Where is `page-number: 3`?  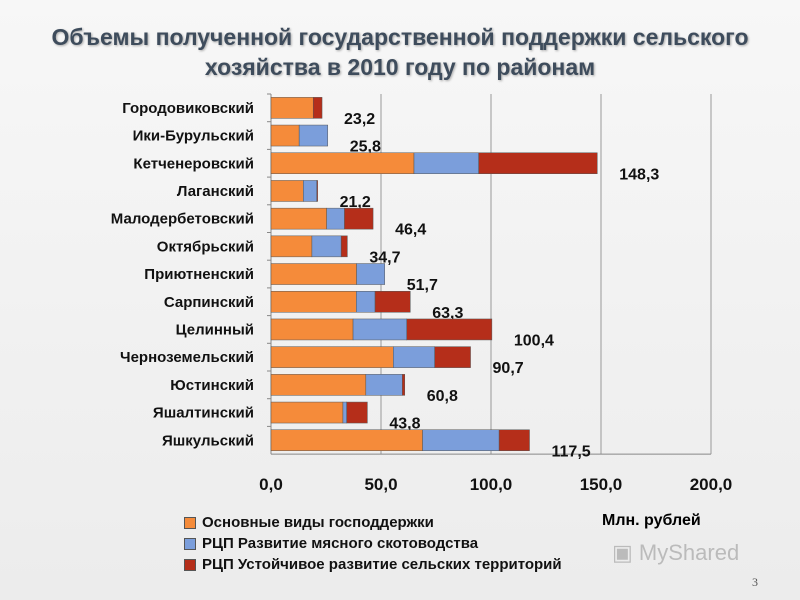
page-number: 3 is located at coordinates (755, 582).